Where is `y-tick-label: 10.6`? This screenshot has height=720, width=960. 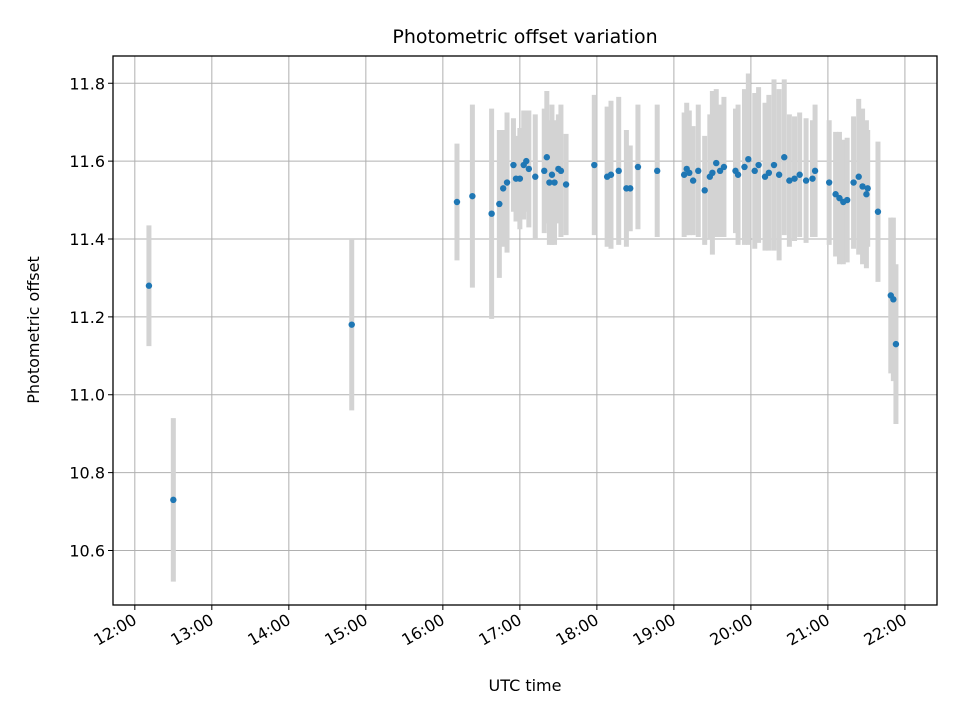
y-tick-label: 10.6 is located at coordinates (87, 550).